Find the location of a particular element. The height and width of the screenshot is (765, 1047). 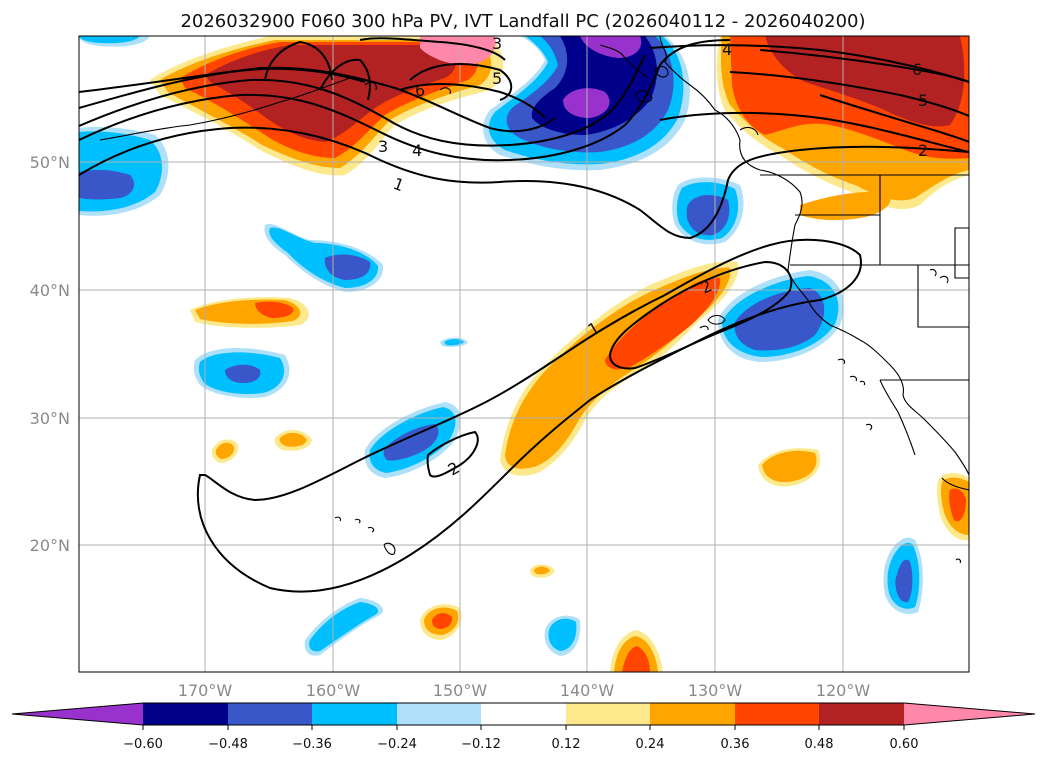

contour-label-top-3: 3 is located at coordinates (497, 43).